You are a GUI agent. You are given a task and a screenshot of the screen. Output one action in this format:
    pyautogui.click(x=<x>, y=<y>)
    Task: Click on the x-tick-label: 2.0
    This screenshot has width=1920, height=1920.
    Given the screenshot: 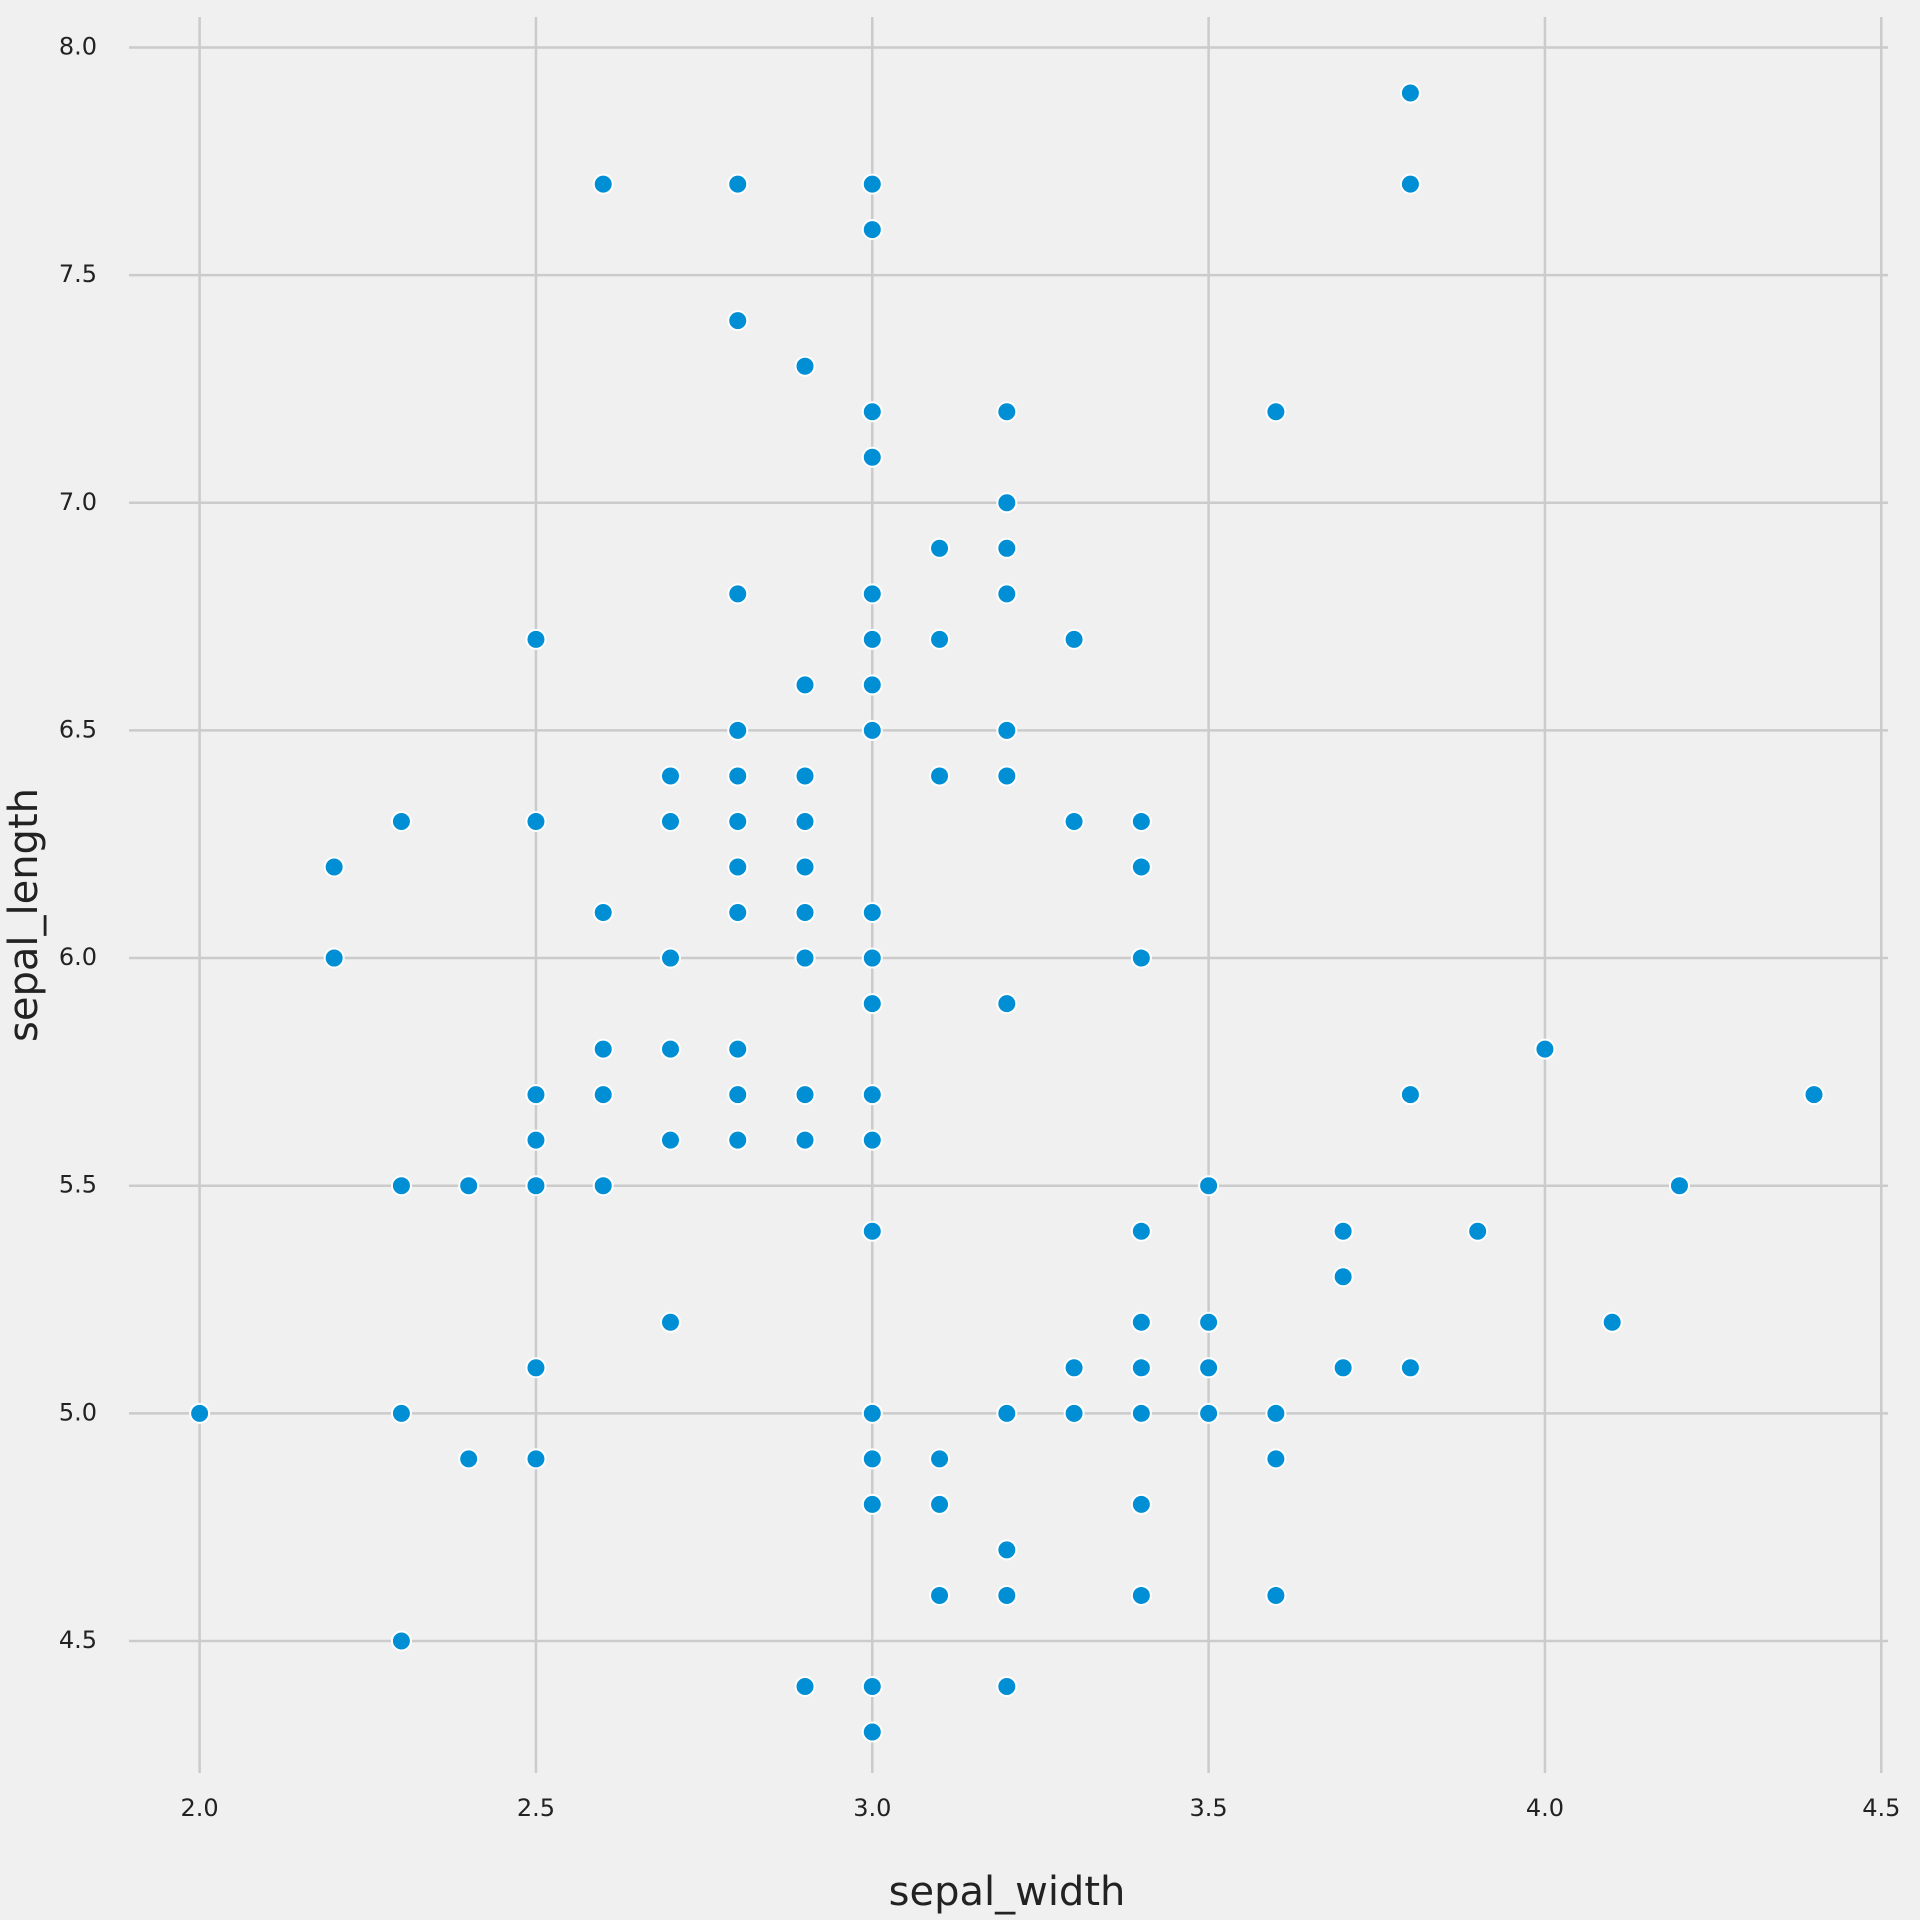 What is the action you would take?
    pyautogui.click(x=200, y=1808)
    